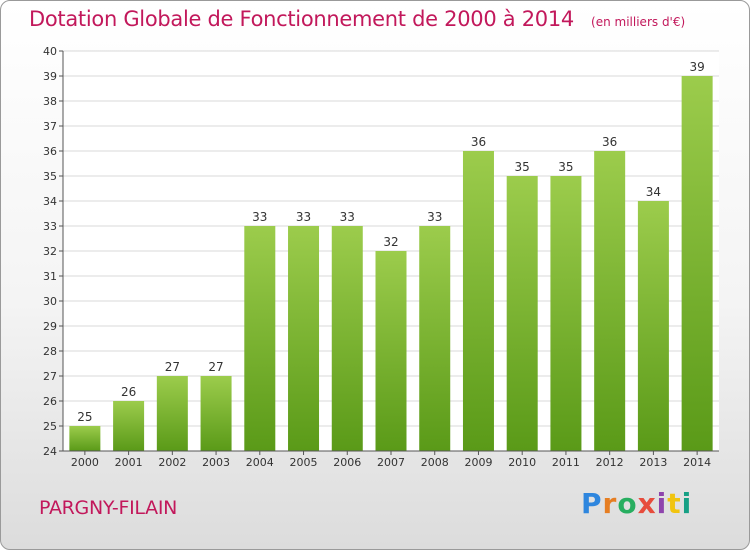 Image resolution: width=750 pixels, height=550 pixels. What do you see at coordinates (627, 503) in the screenshot?
I see `logo-letter: o` at bounding box center [627, 503].